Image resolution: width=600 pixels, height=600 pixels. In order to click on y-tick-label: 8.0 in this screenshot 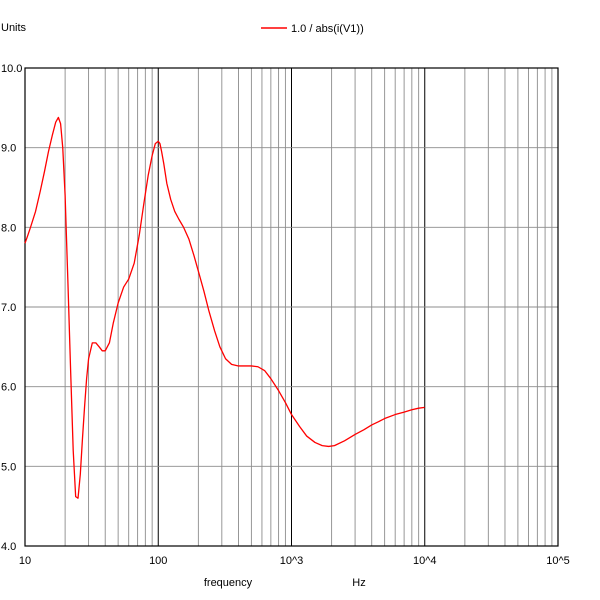, I will do `click(8, 228)`.